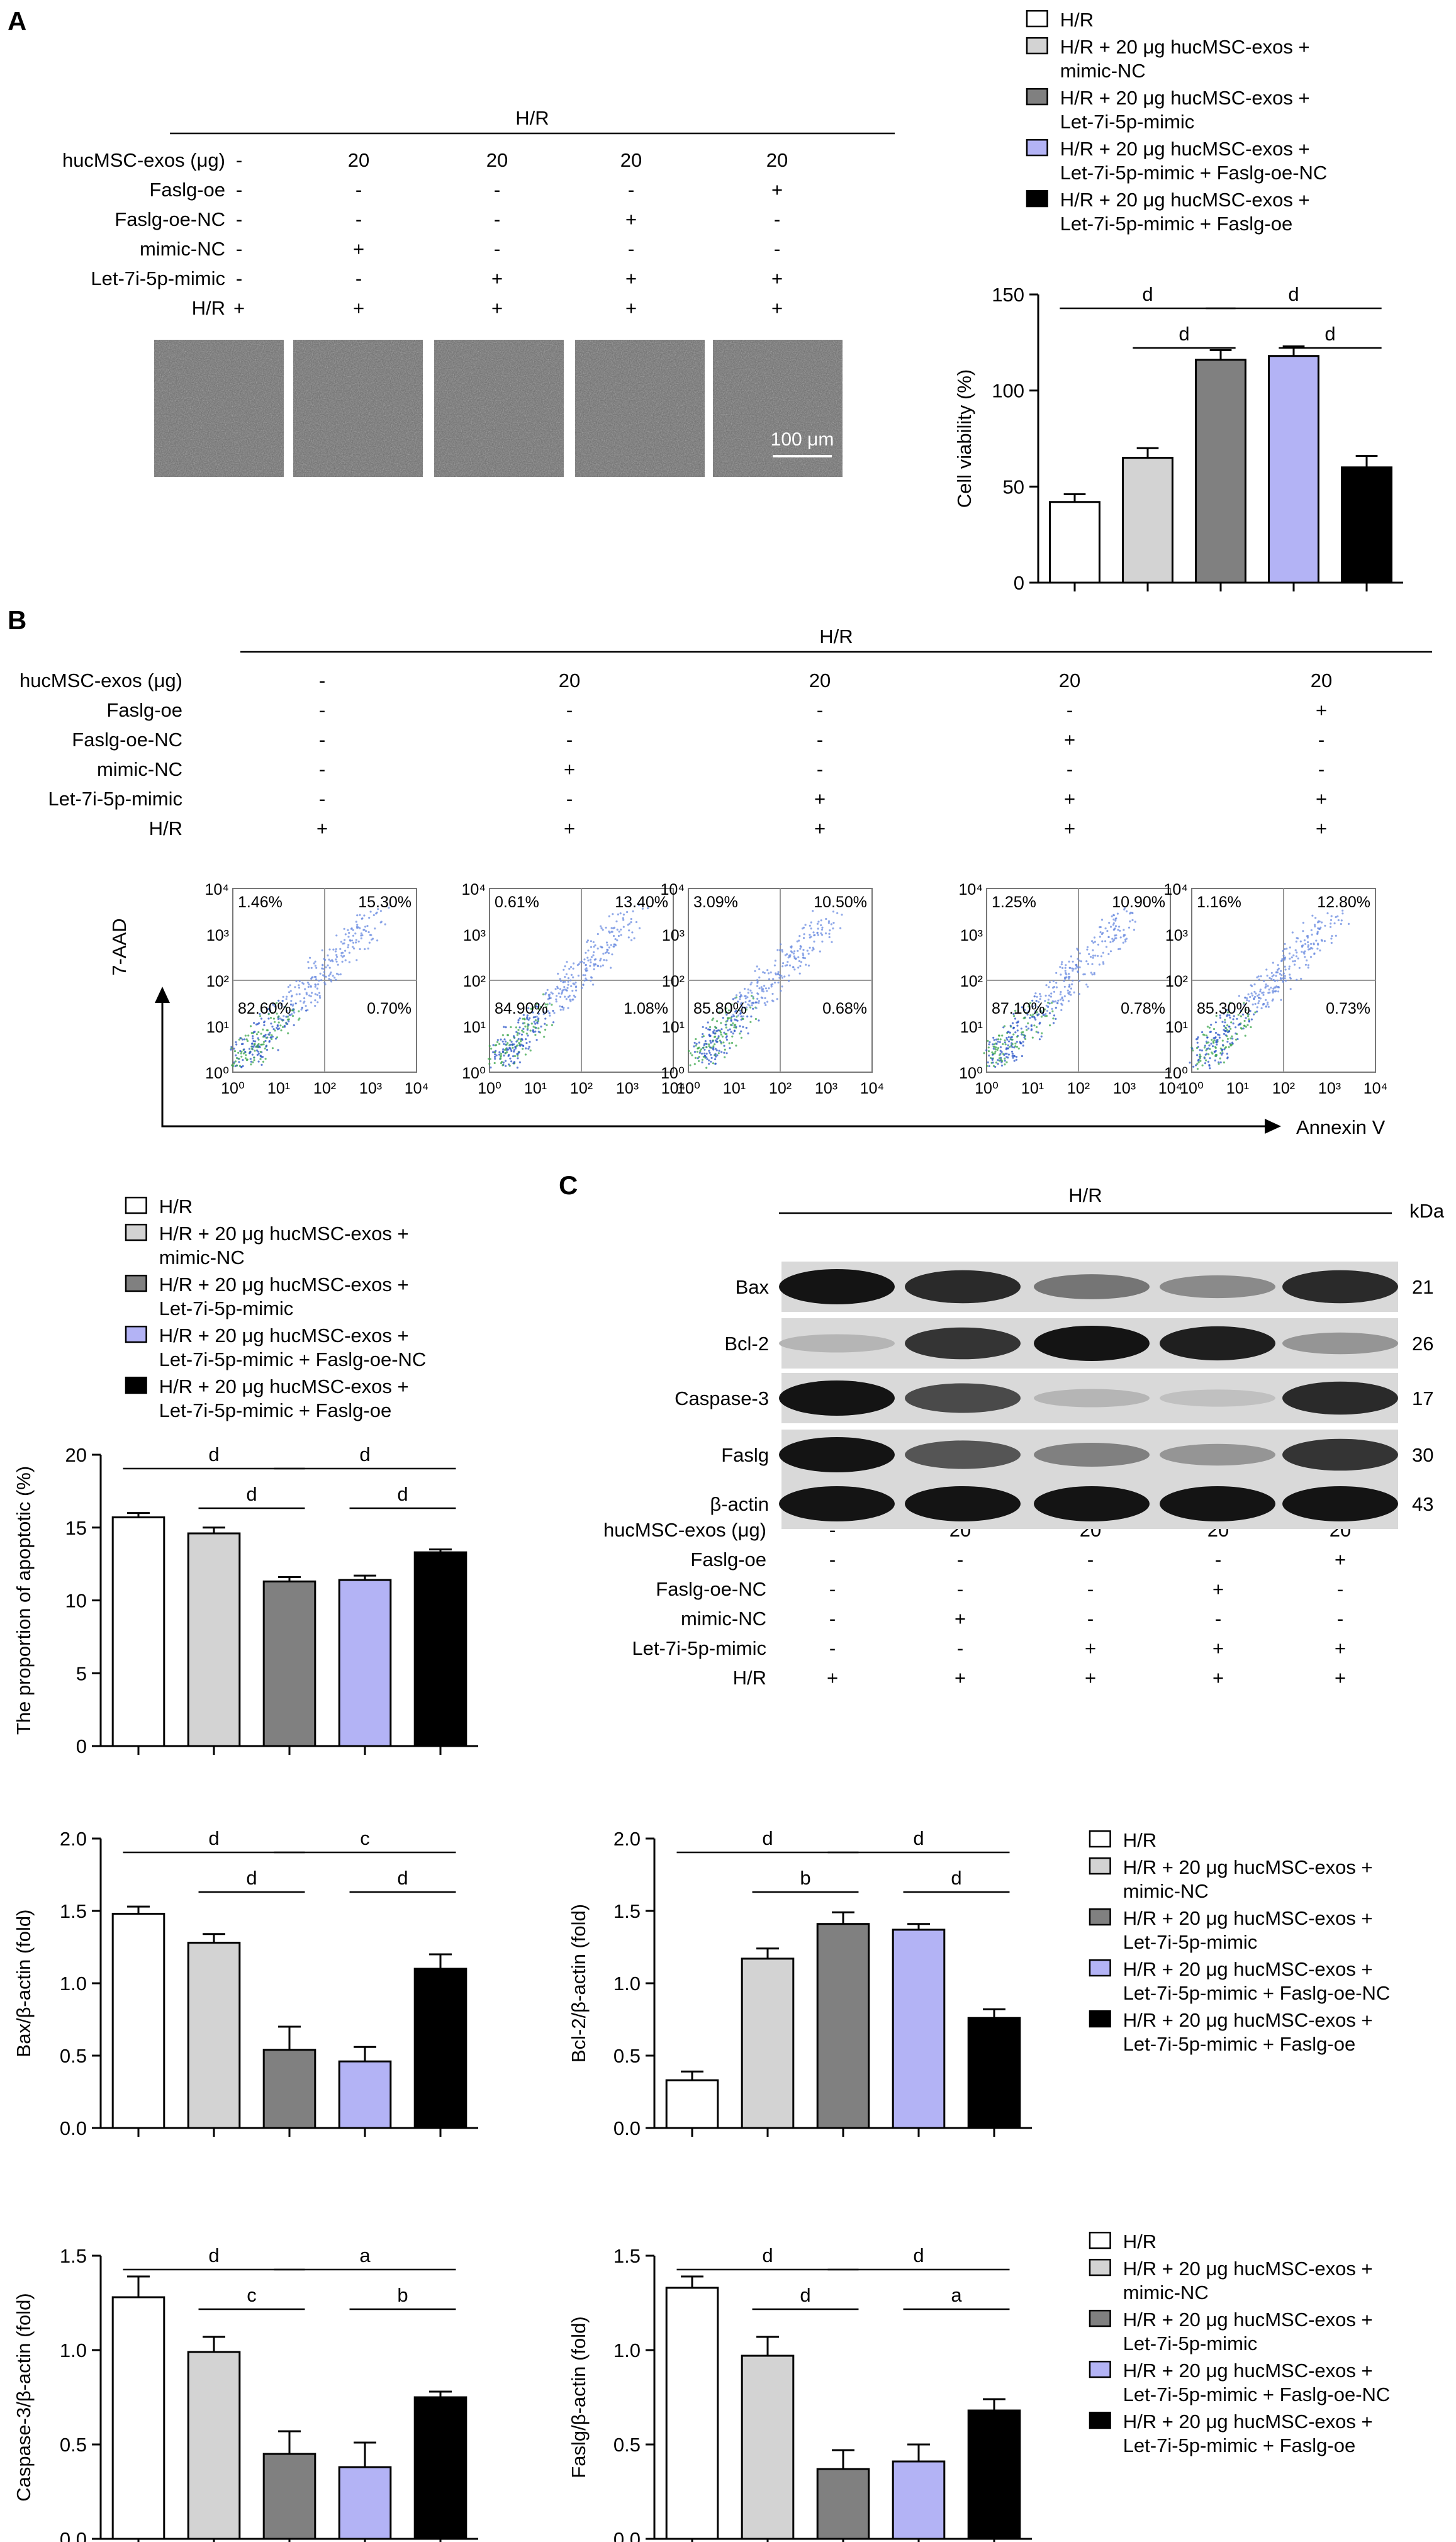  What do you see at coordinates (778, 408) in the screenshot?
I see `micrograph-texture` at bounding box center [778, 408].